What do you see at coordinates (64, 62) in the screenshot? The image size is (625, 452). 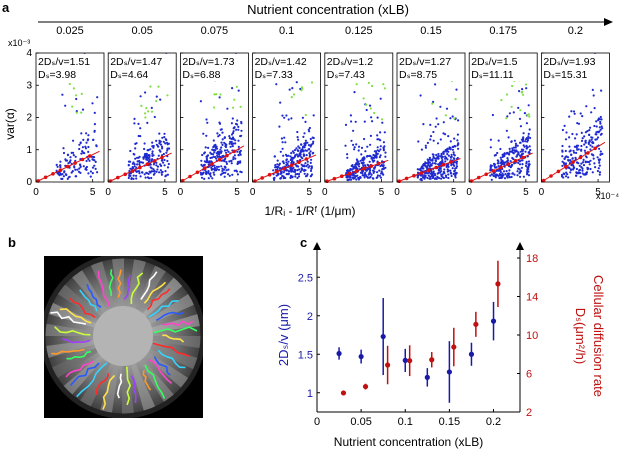 I see `ratio-label: 2Dₛ/v=1.51` at bounding box center [64, 62].